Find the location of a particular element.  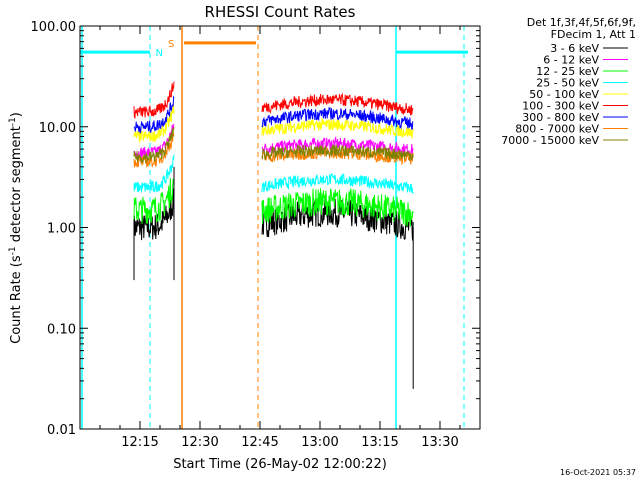

legend-entry-label: 800 - 7000 keV is located at coordinates (557, 129).